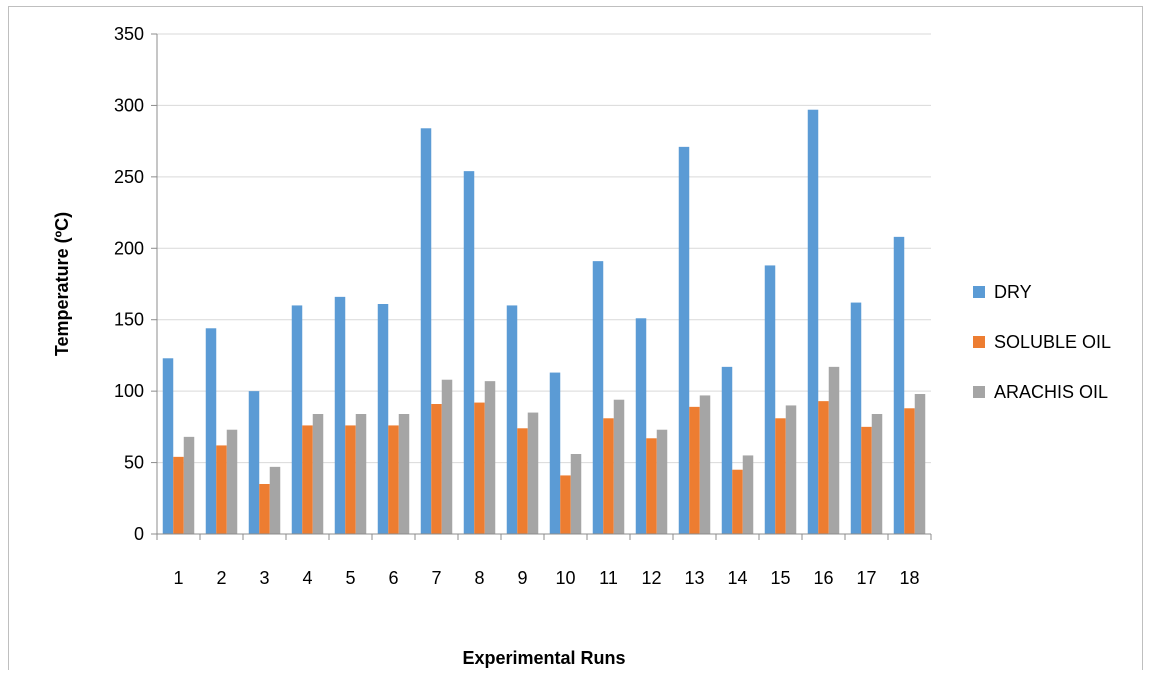 This screenshot has height=675, width=1150. Describe the element at coordinates (1013, 292) in the screenshot. I see `legend-label: DRY` at that location.